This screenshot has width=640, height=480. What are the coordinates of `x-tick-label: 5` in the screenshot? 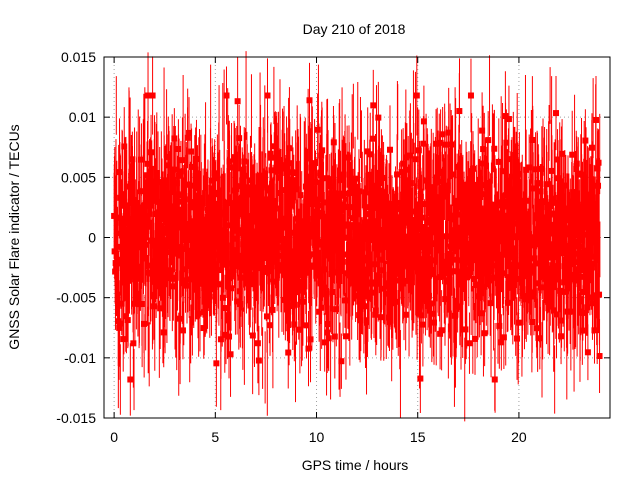 It's located at (215, 437).